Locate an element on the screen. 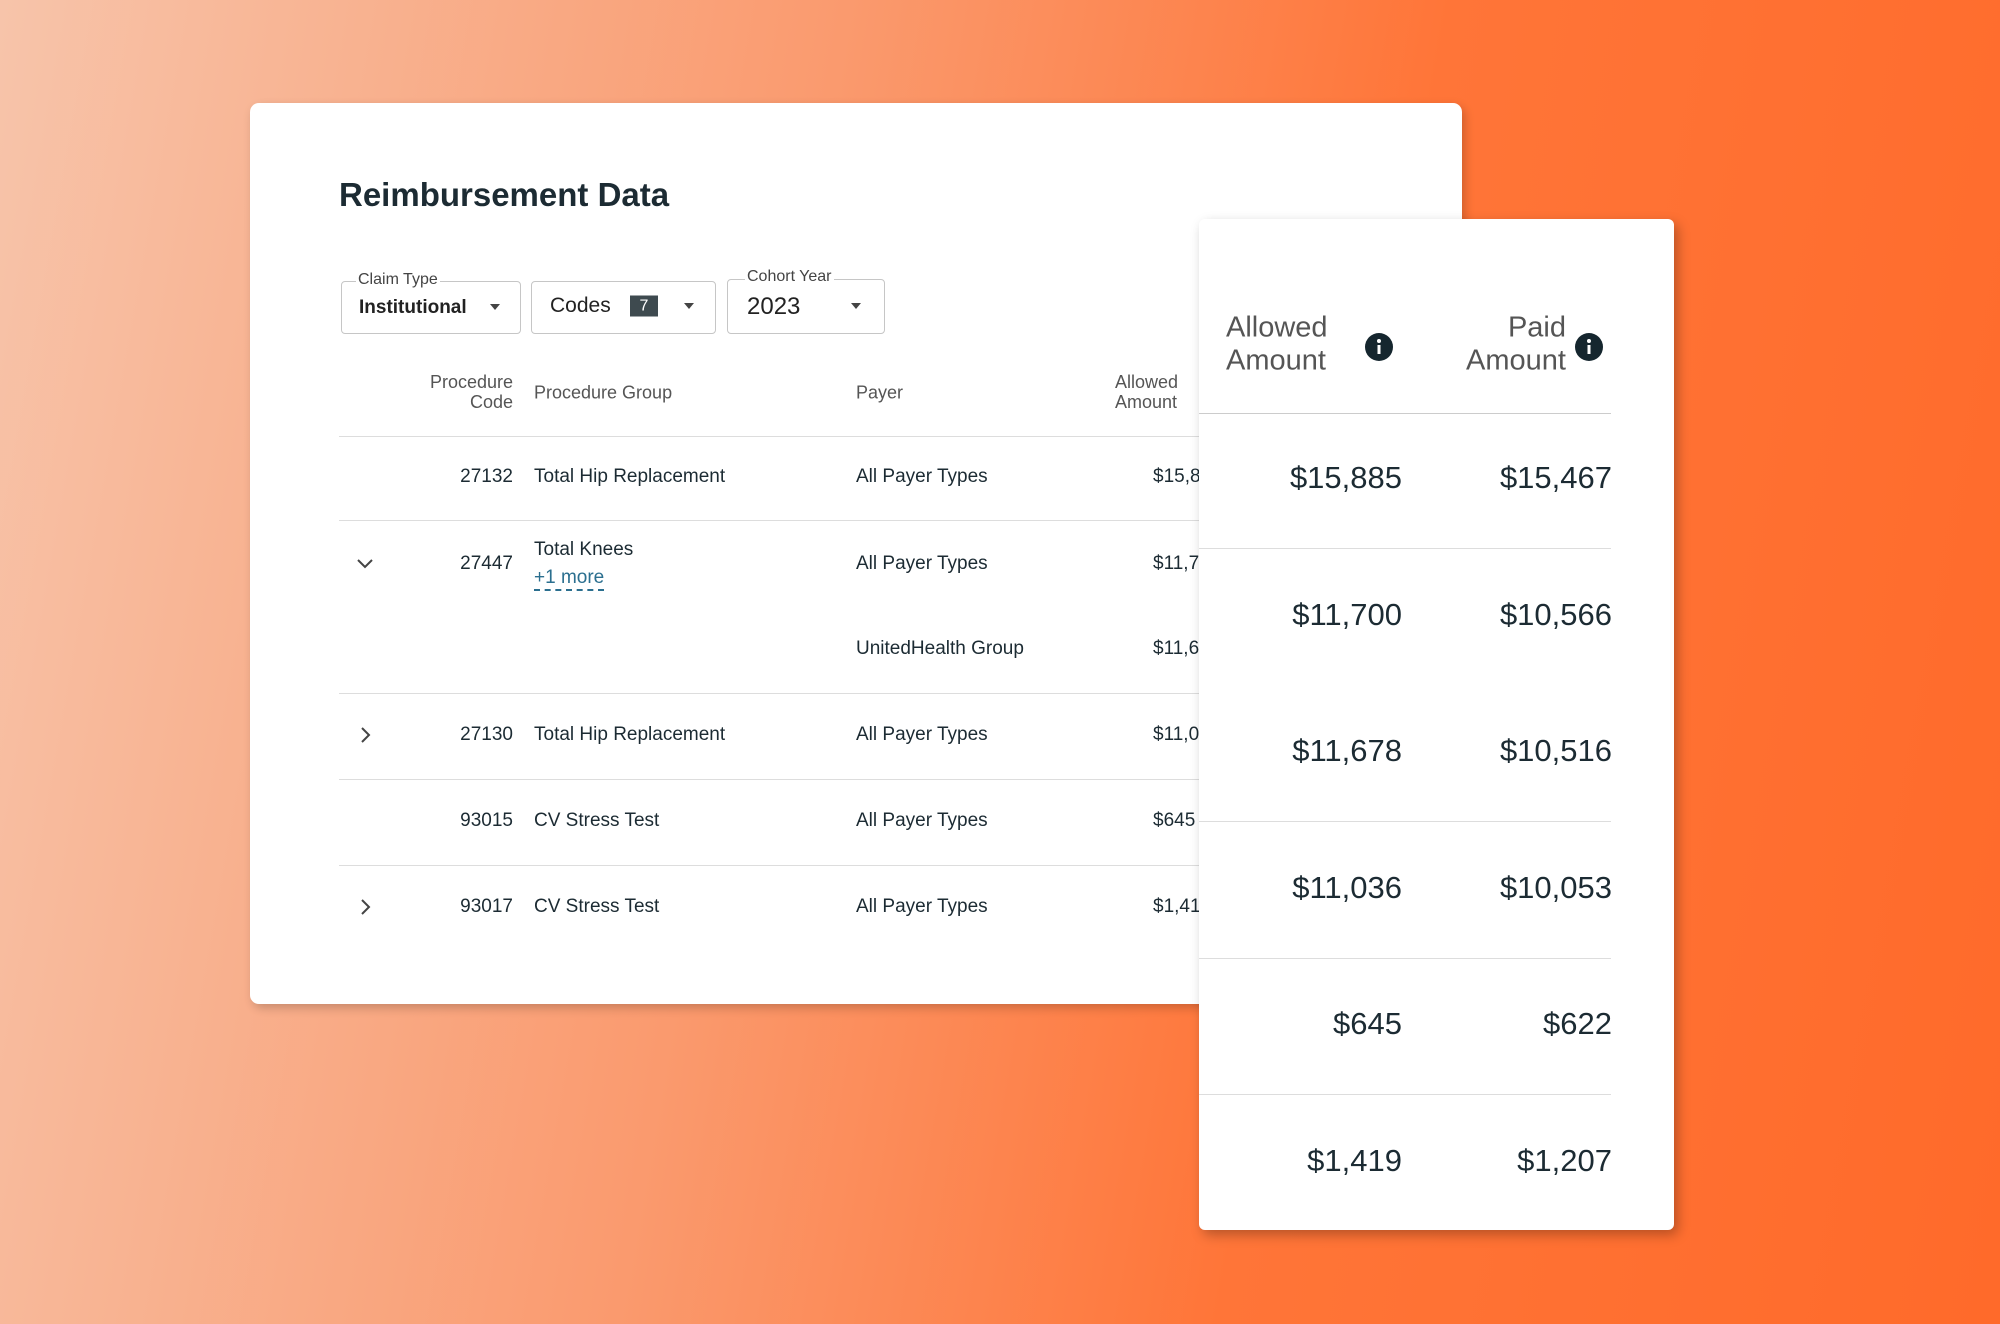 The image size is (2000, 1324). cohort-year-value: 2023 is located at coordinates (774, 306).